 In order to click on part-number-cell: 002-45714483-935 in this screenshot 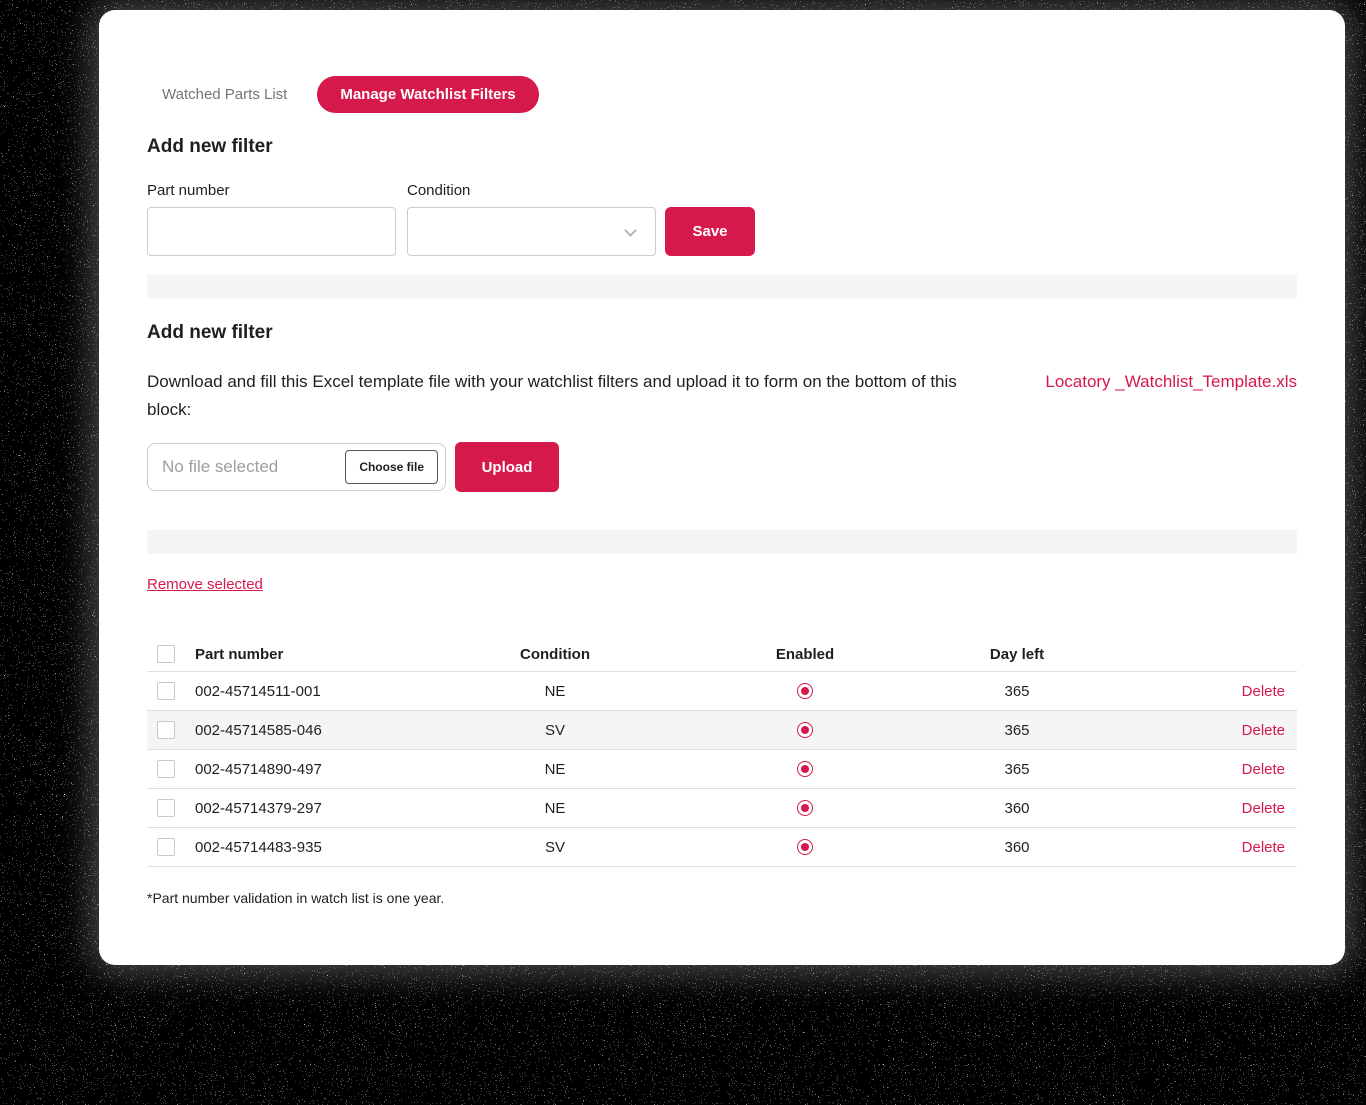, I will do `click(258, 847)`.